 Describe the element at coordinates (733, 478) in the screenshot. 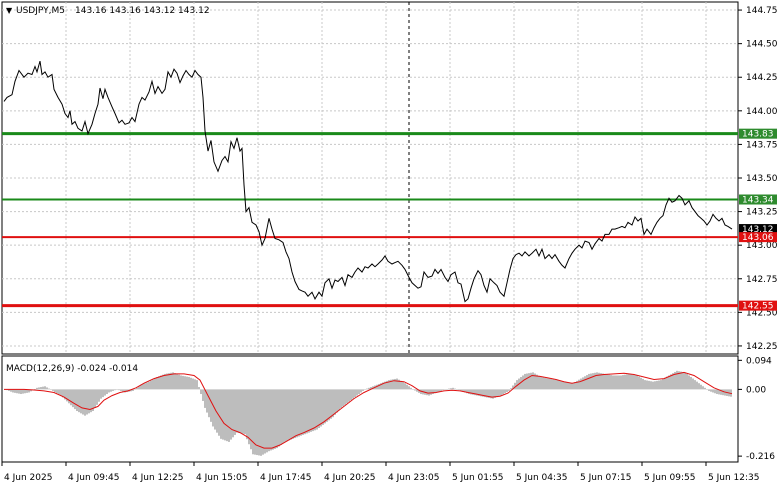

I see `time-tick-label: 5 Jun 12:35` at that location.